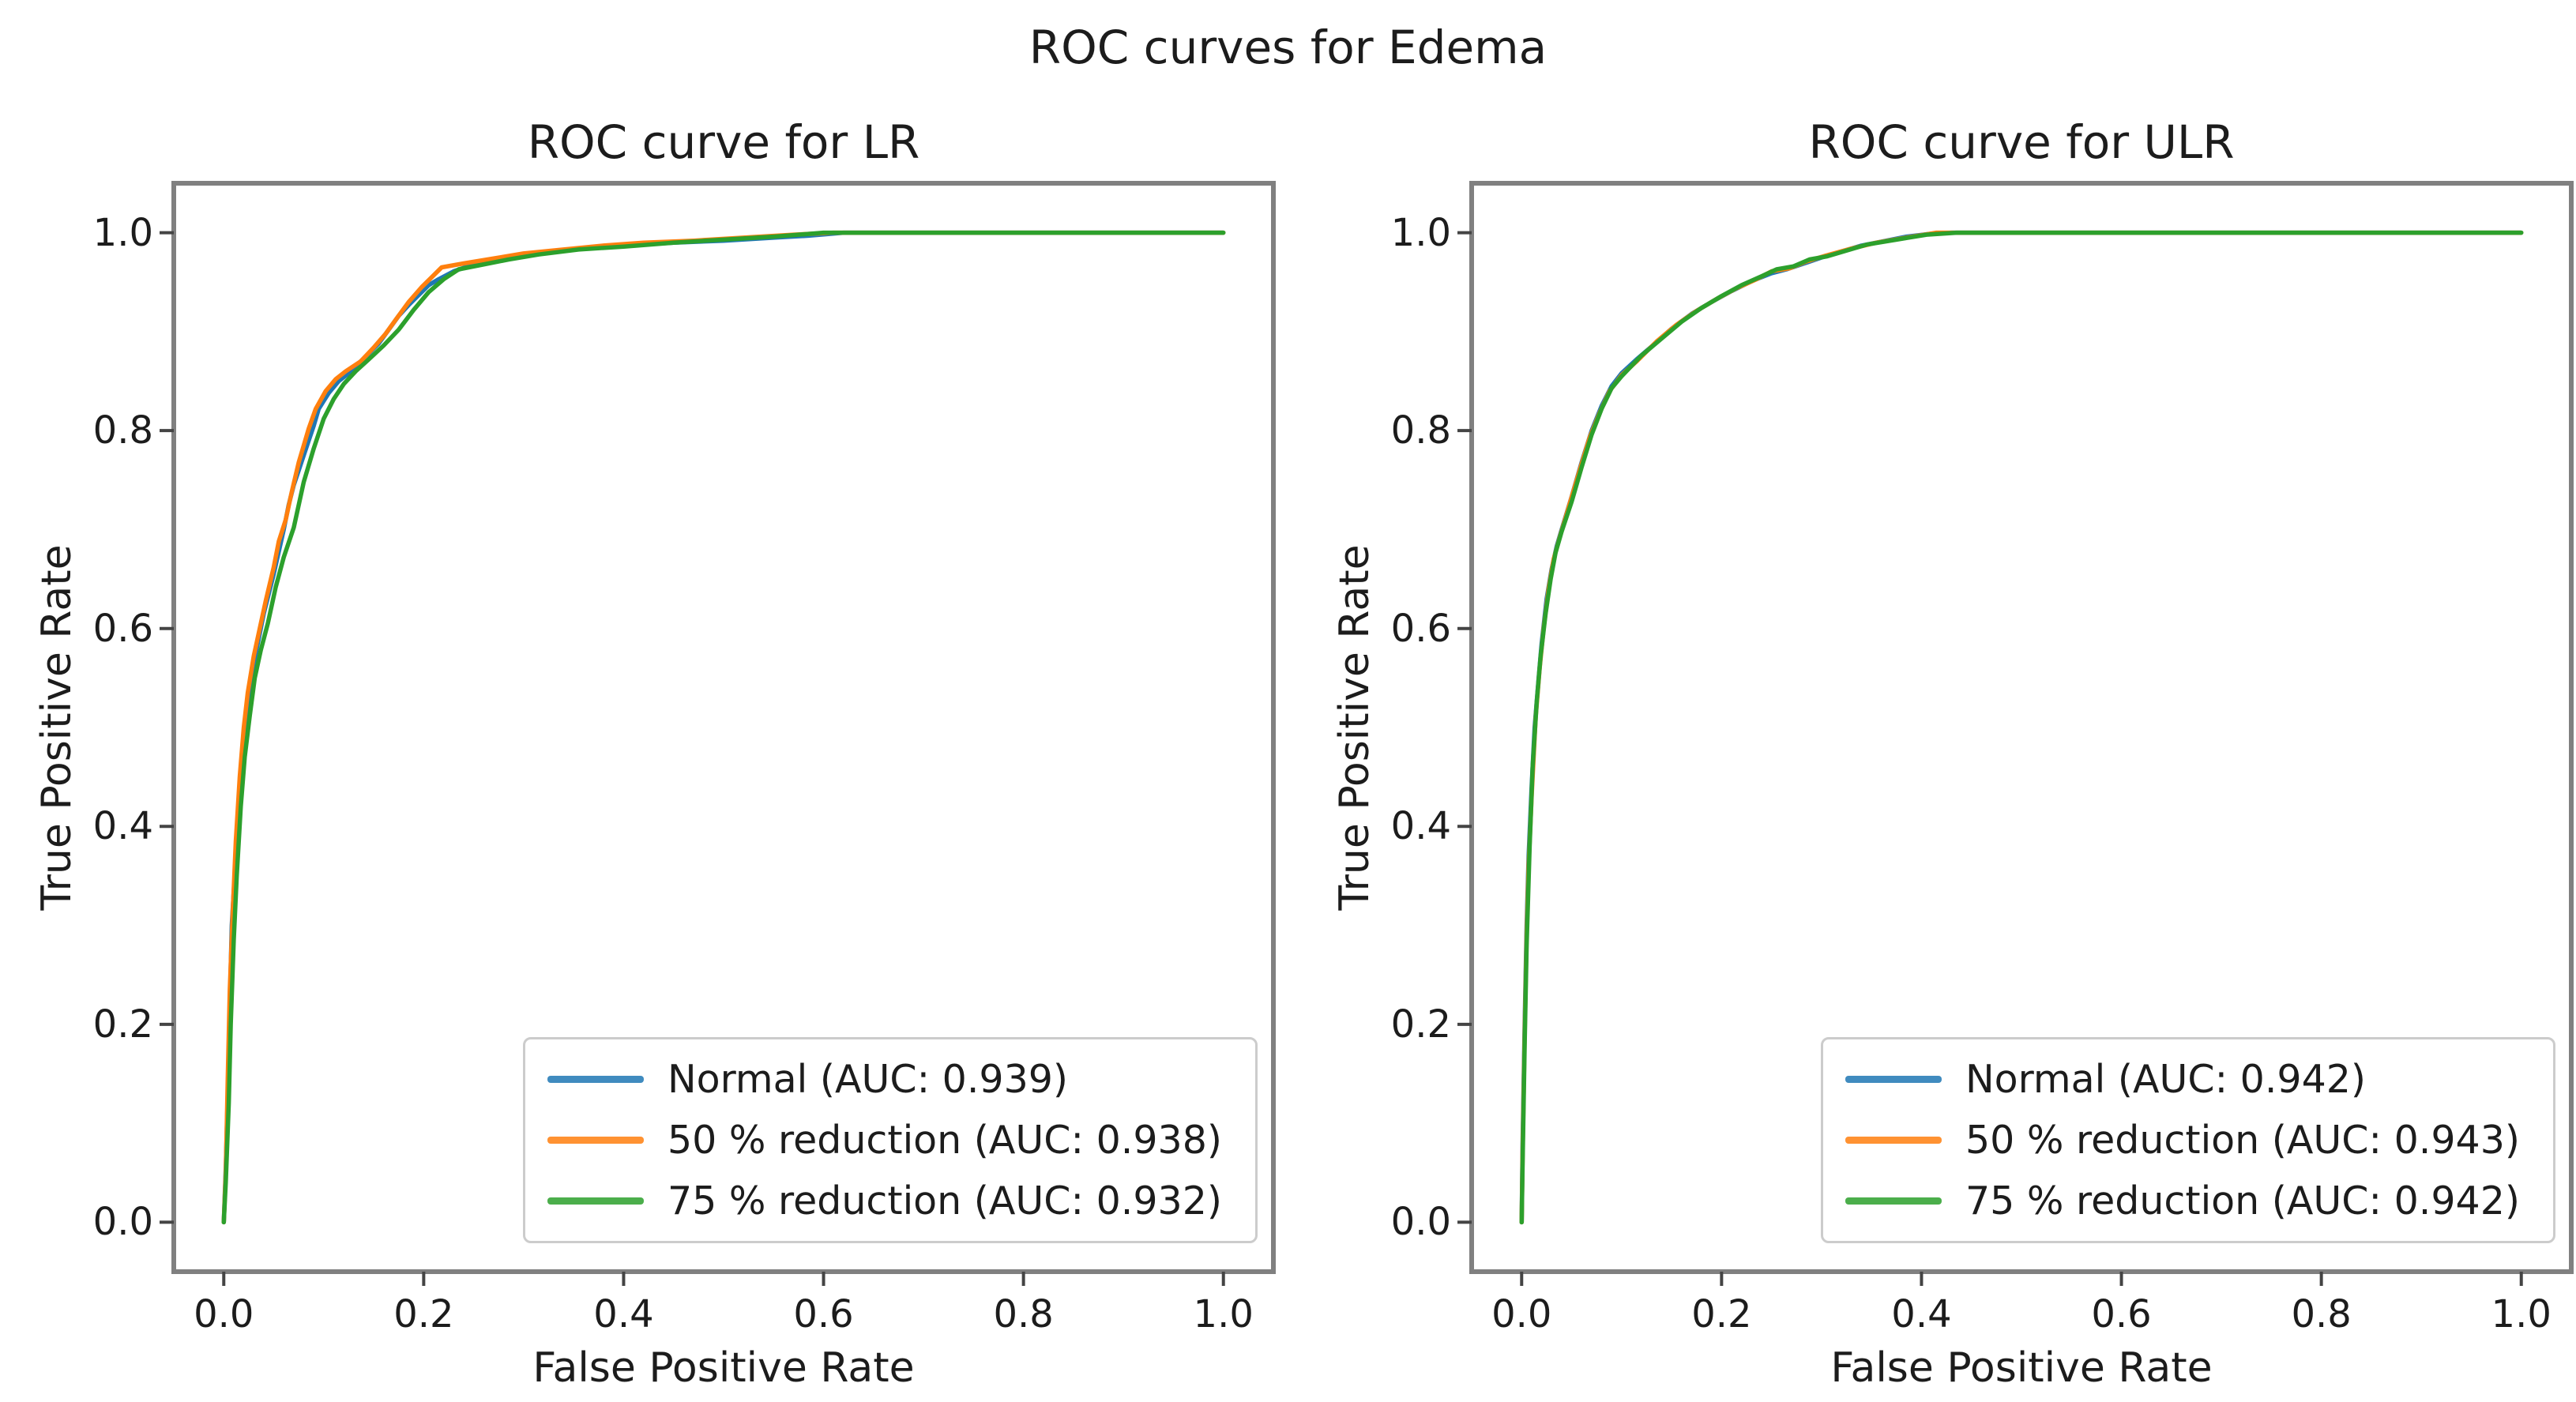 The height and width of the screenshot is (1402, 2576). I want to click on legend-label: 50 % reduction (AUC: 0.938), so click(945, 1140).